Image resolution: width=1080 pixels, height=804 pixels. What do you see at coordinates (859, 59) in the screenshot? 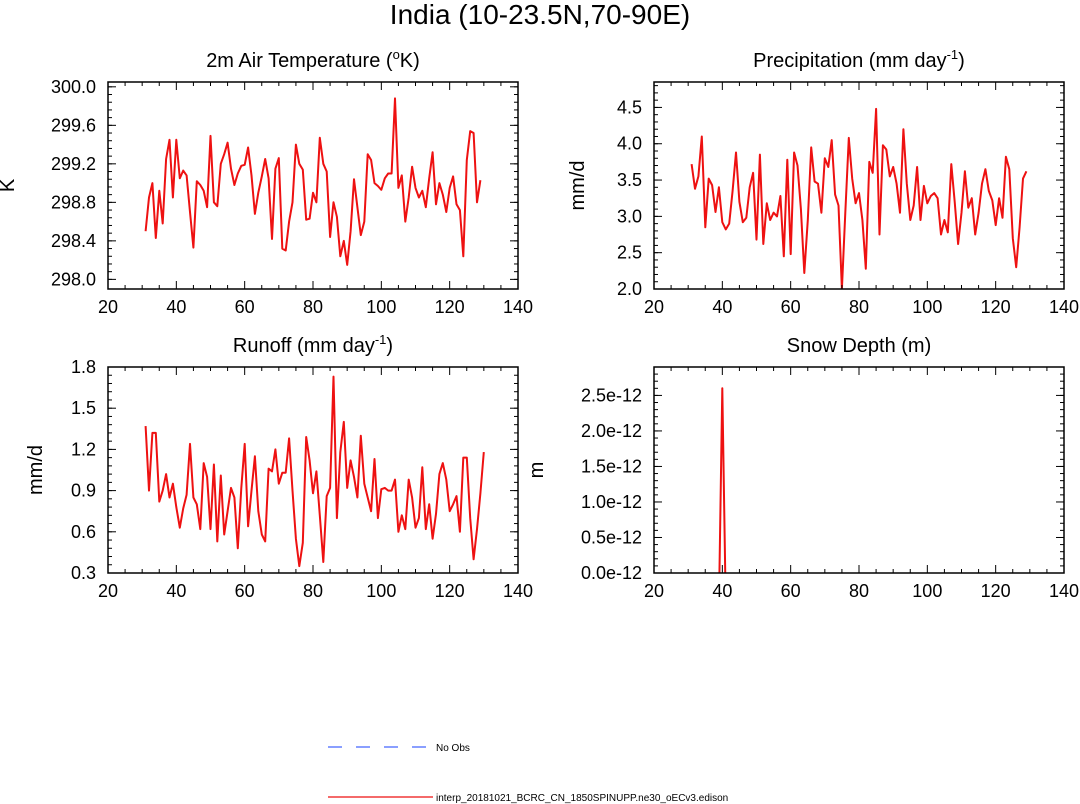
I see `panel-title: Precipitation (mm day-1)` at bounding box center [859, 59].